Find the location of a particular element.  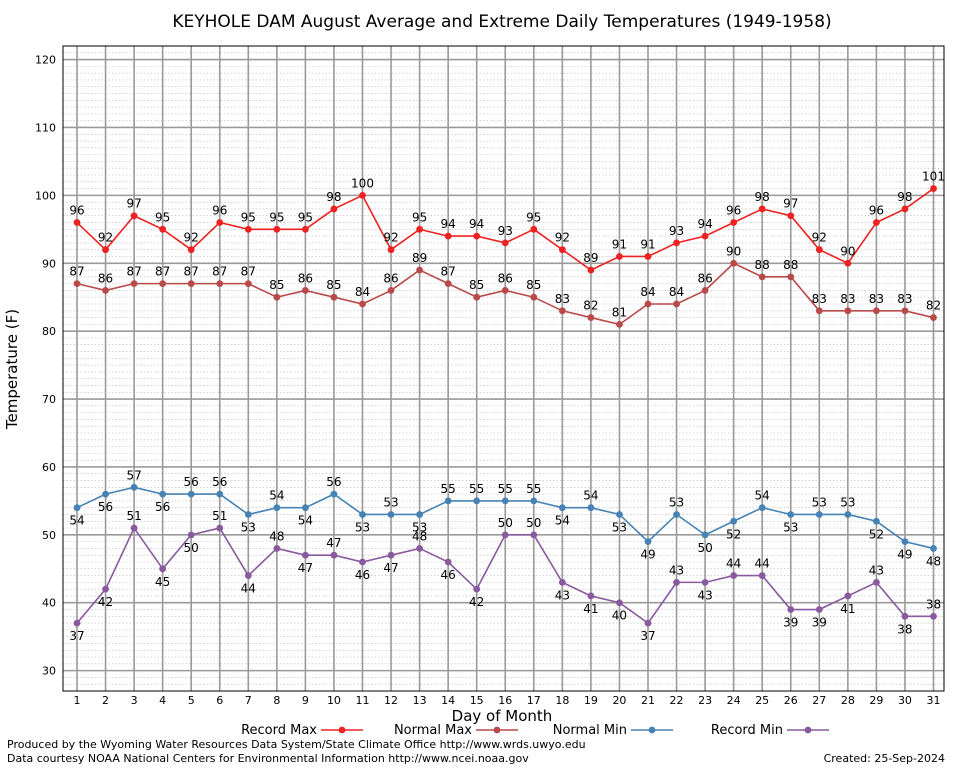

x-tick-label: 9 is located at coordinates (305, 700).